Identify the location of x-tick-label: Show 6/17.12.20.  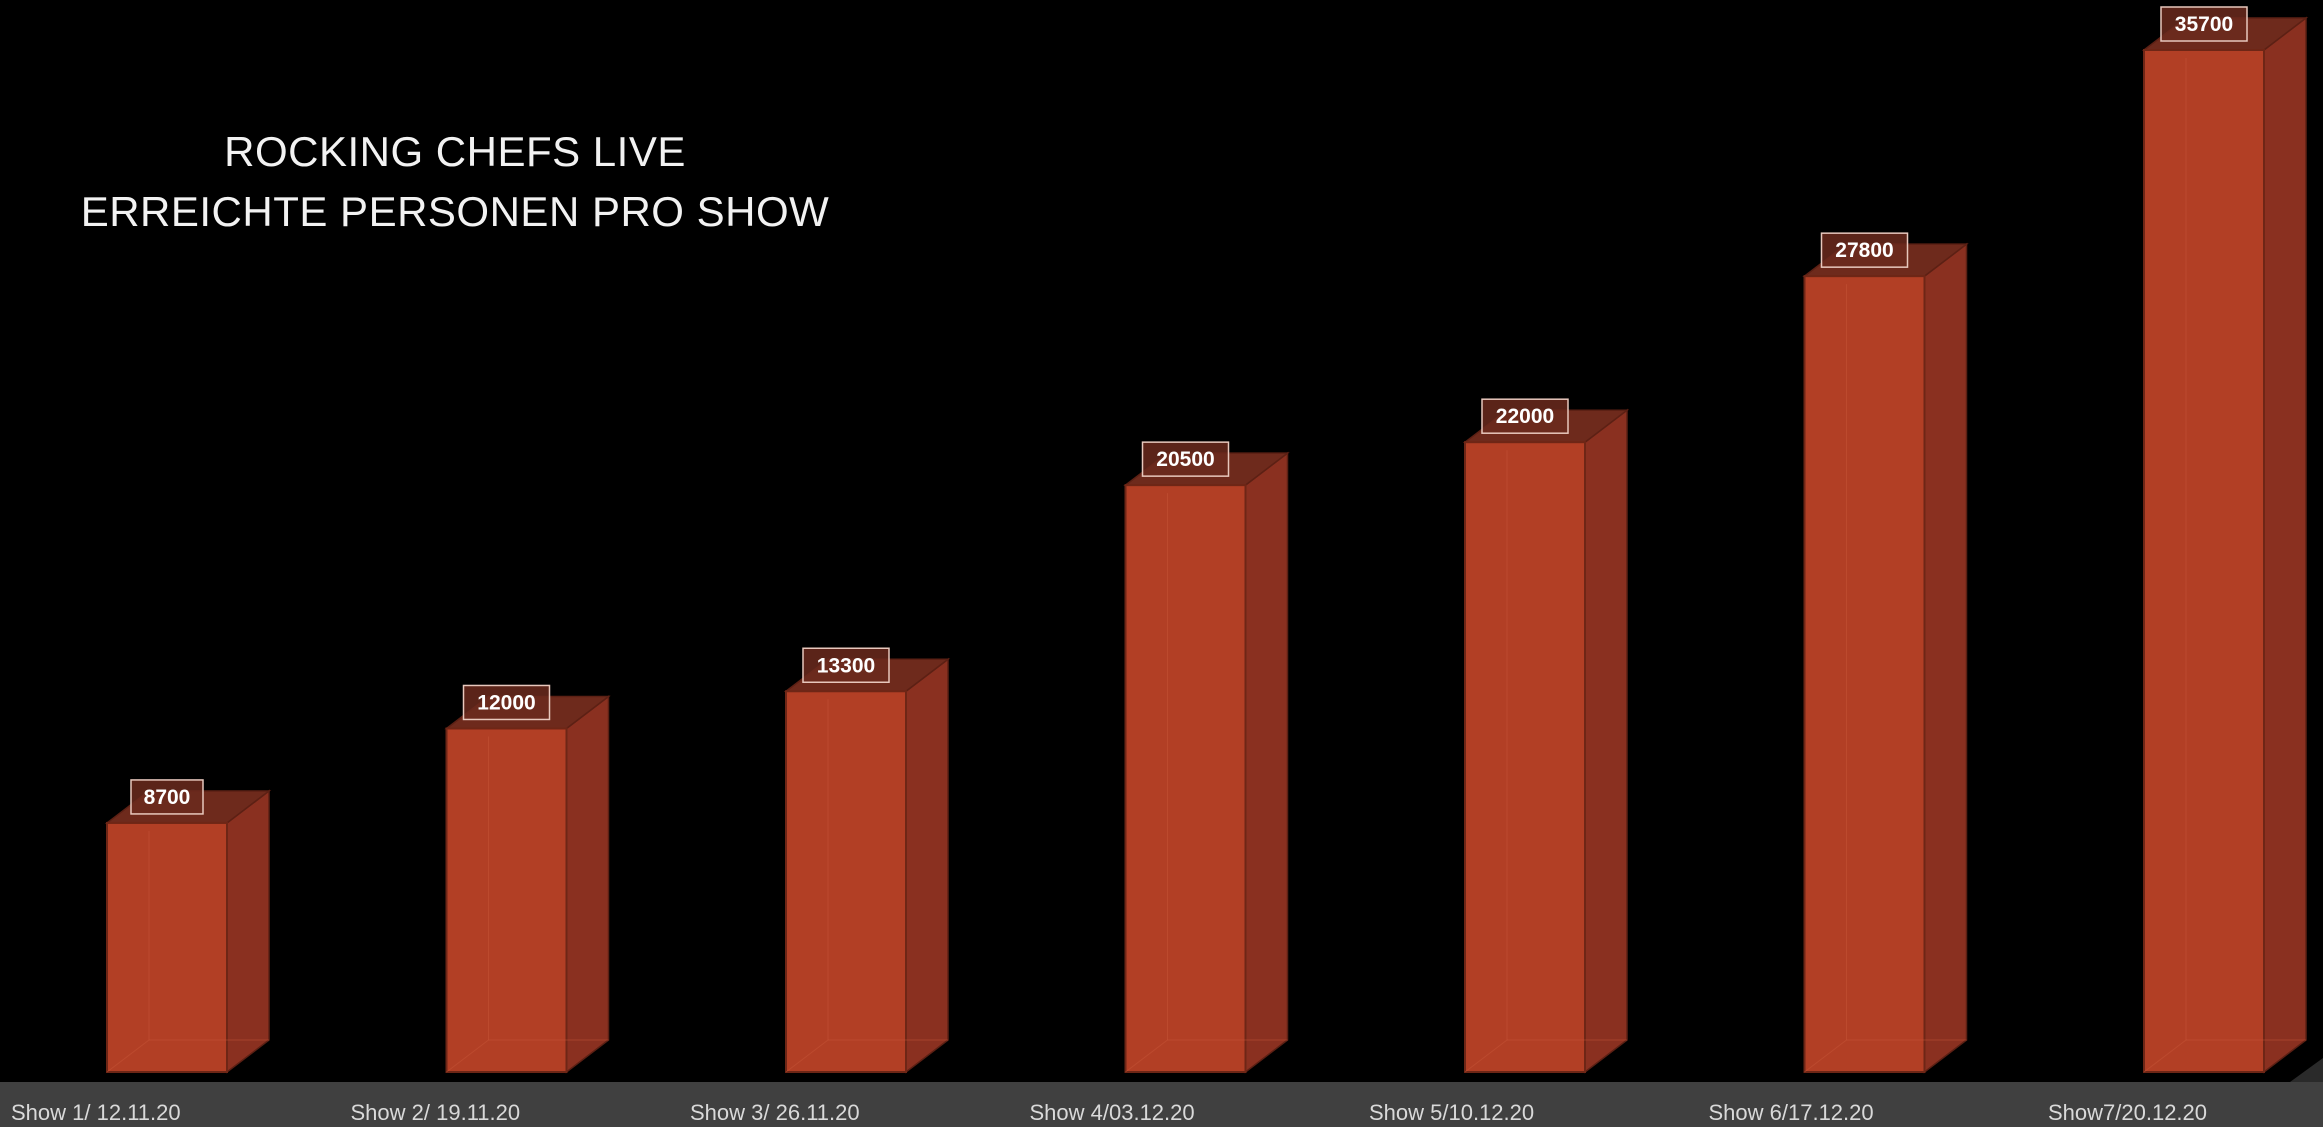
(1791, 1112).